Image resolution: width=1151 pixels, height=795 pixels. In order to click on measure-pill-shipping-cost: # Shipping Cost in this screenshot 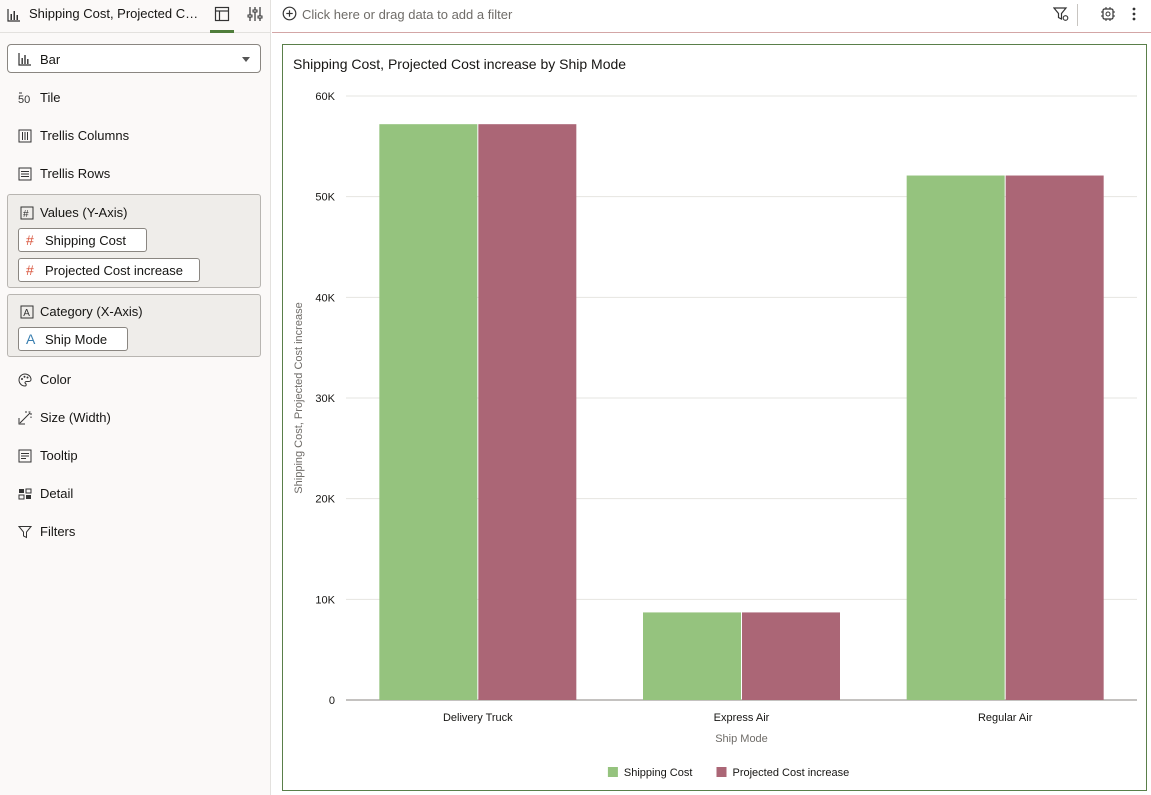, I will do `click(82, 240)`.